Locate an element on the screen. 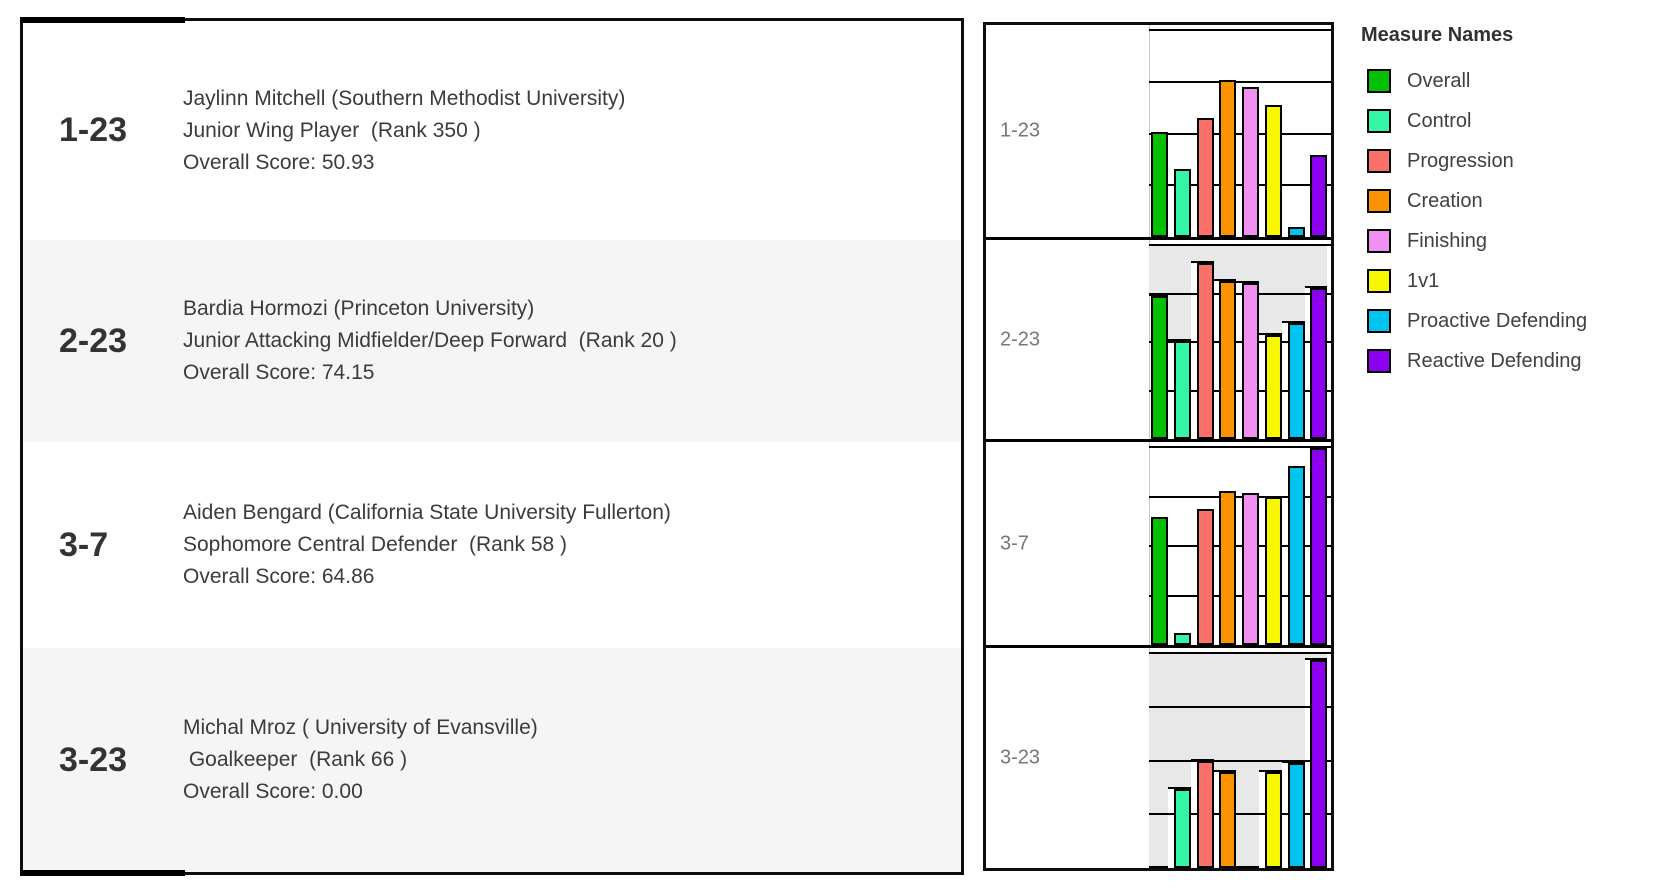  legend-item-overall: Overall is located at coordinates (1471, 81).